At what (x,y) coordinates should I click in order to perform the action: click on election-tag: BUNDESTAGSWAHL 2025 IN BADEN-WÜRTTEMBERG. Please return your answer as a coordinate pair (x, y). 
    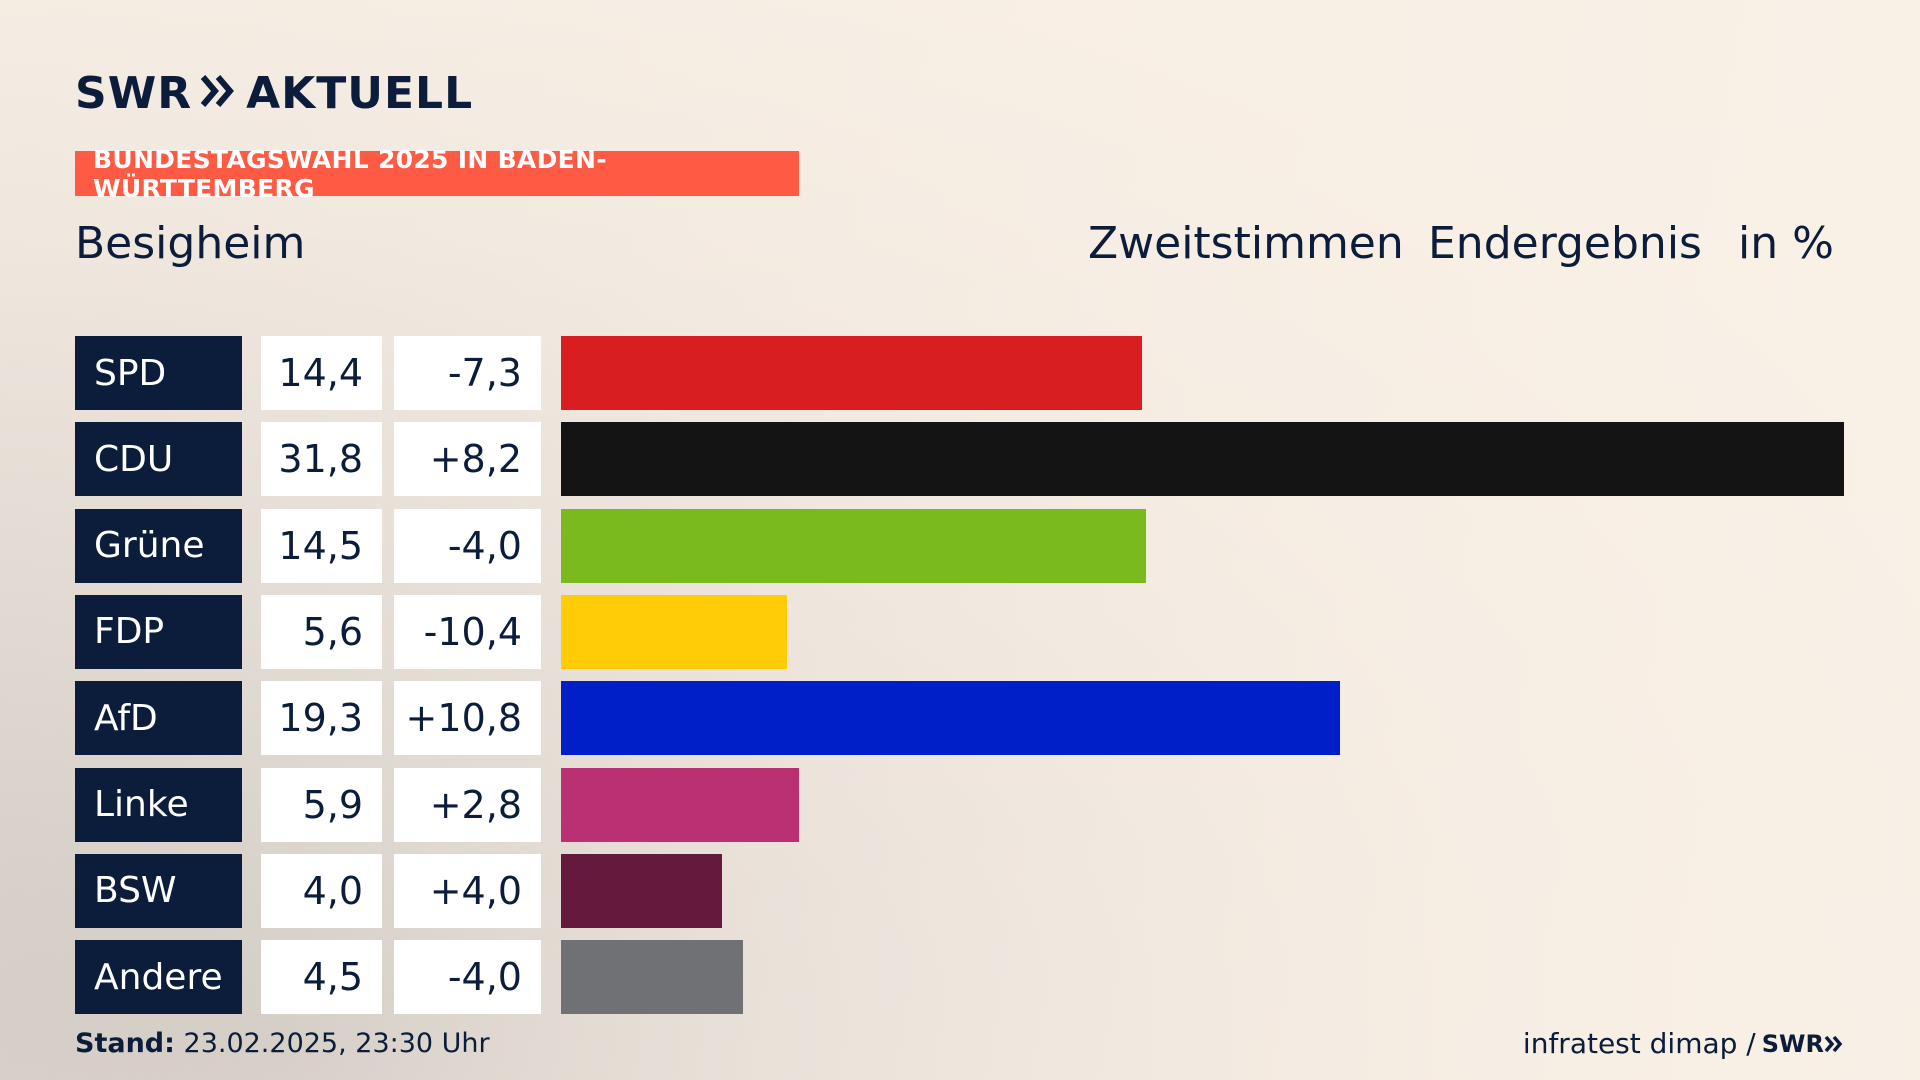
    Looking at the image, I should click on (437, 174).